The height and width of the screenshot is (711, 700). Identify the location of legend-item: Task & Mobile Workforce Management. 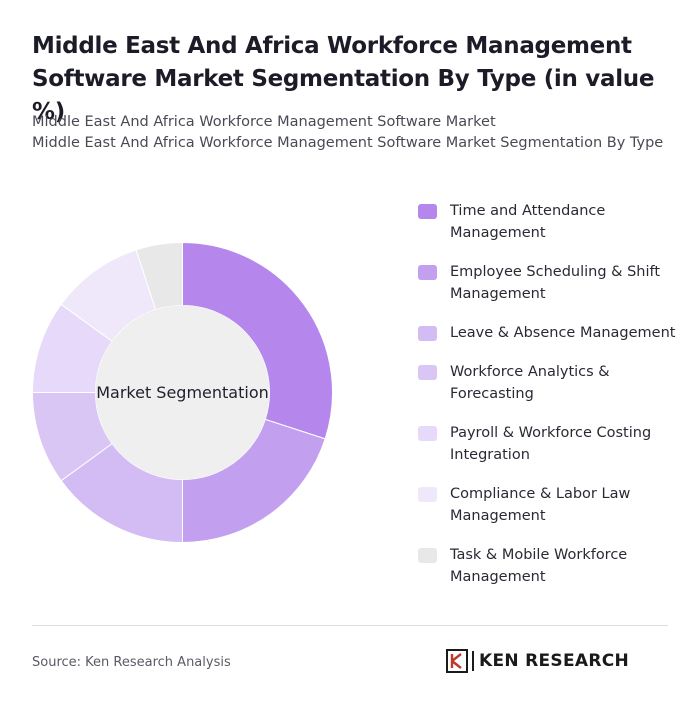
(553, 566).